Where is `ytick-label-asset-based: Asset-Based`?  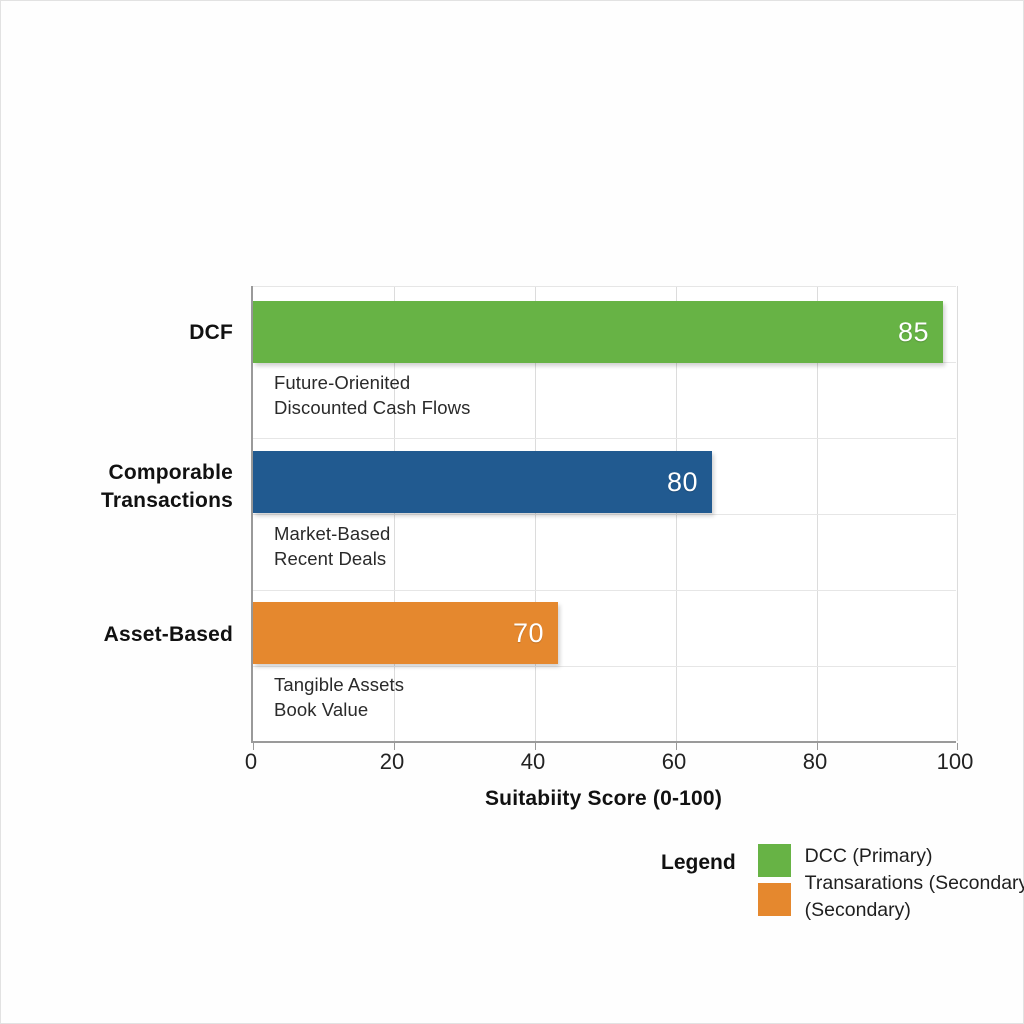
ytick-label-asset-based: Asset-Based is located at coordinates (117, 635).